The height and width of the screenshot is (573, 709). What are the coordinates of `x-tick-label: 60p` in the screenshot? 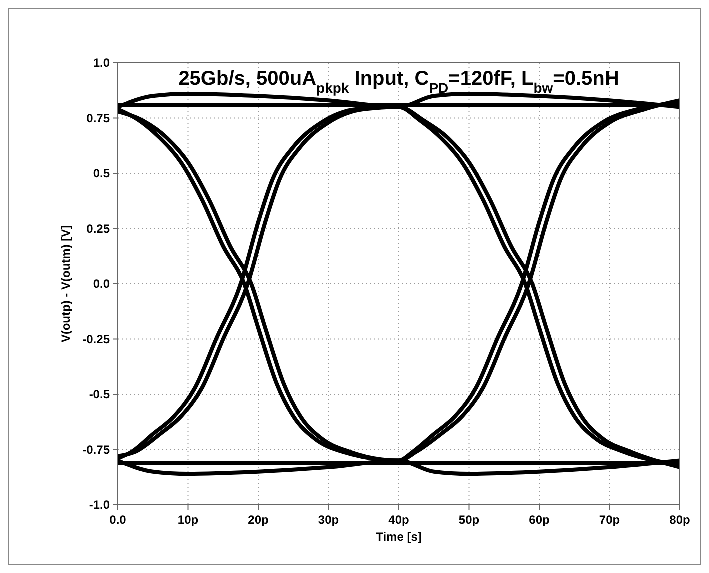 It's located at (539, 520).